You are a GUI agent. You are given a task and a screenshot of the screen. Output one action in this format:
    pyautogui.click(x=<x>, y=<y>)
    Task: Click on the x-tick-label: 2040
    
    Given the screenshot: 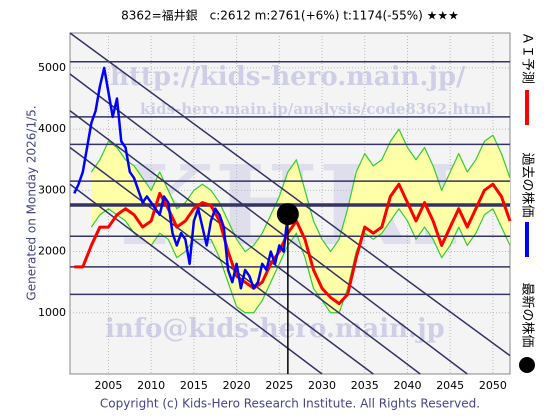 What is the action you would take?
    pyautogui.click(x=407, y=385)
    